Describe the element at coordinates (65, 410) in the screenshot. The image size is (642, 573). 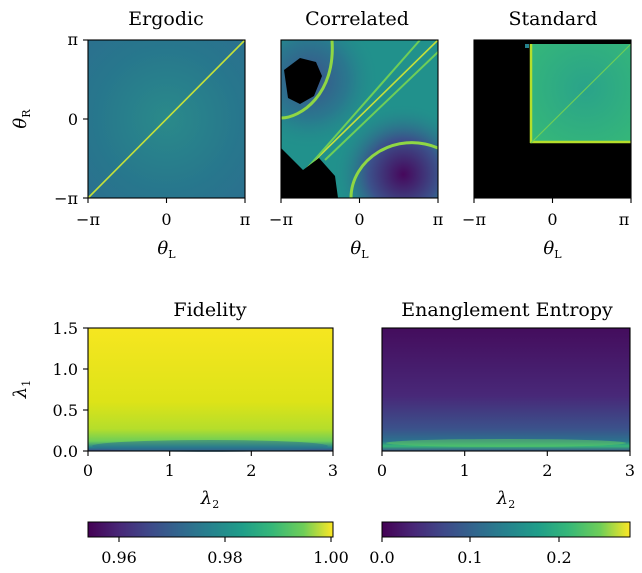
I see `ytick-fidelity-1: 0.5` at that location.